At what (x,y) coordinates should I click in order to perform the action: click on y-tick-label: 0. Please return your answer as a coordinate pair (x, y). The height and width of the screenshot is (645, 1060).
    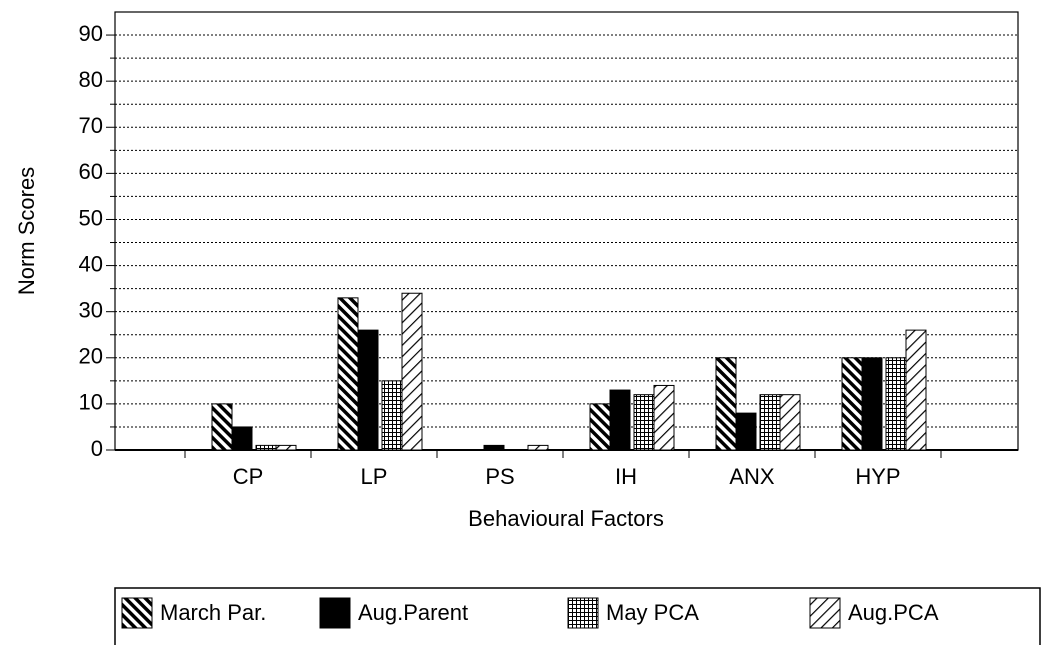
    Looking at the image, I should click on (97, 448).